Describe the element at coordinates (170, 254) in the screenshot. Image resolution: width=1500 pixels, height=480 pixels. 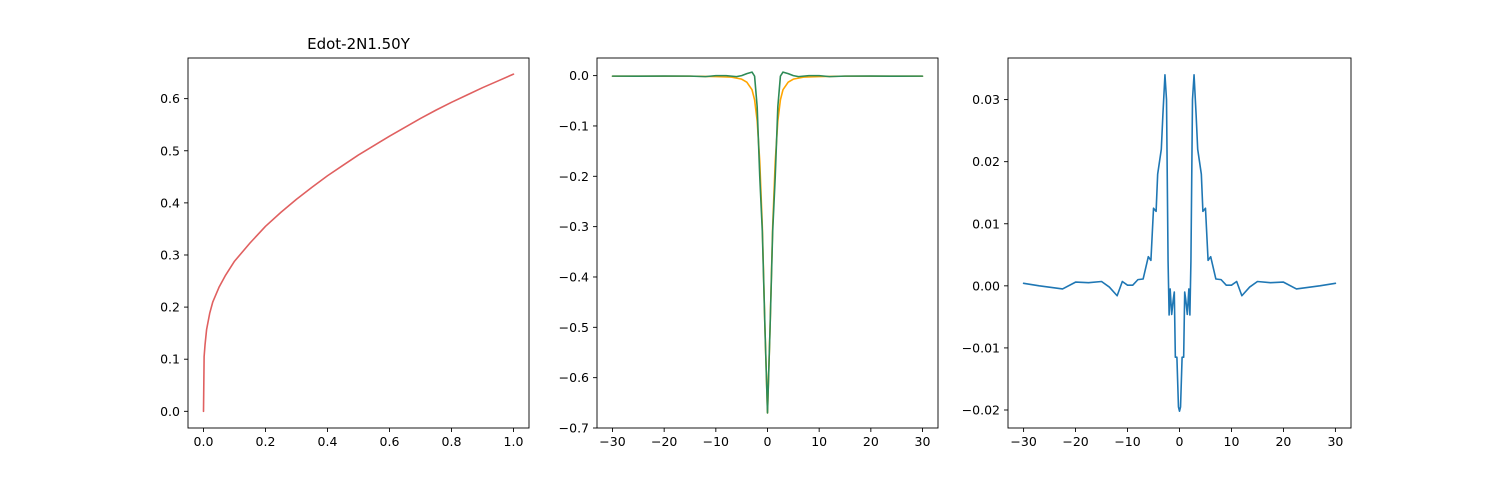
I see `y-tick-label-left: 0.3` at that location.